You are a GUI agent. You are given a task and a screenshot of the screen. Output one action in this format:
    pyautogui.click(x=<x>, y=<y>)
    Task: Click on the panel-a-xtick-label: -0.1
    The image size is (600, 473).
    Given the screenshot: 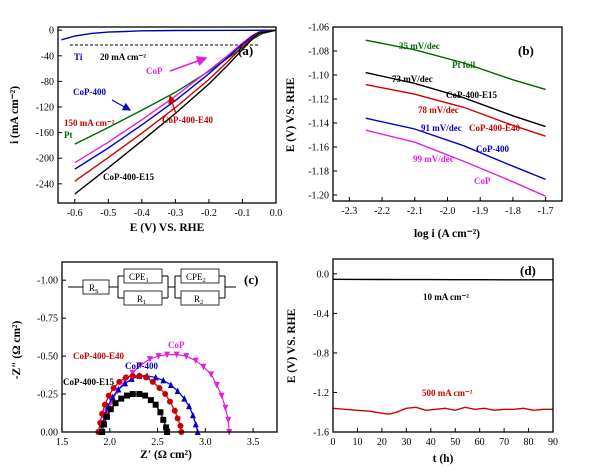 What is the action you would take?
    pyautogui.click(x=243, y=213)
    